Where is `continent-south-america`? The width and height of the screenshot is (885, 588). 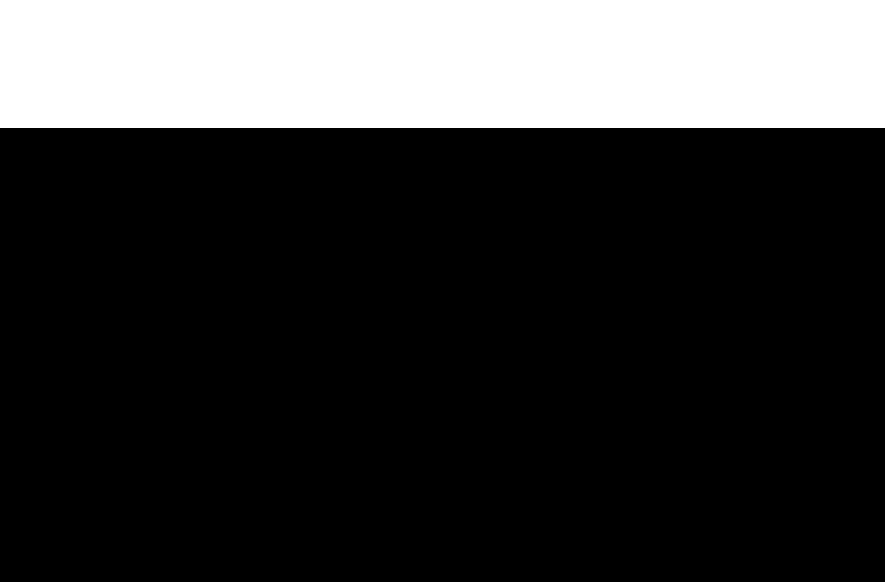
continent-south-america is located at coordinates (256, 405).